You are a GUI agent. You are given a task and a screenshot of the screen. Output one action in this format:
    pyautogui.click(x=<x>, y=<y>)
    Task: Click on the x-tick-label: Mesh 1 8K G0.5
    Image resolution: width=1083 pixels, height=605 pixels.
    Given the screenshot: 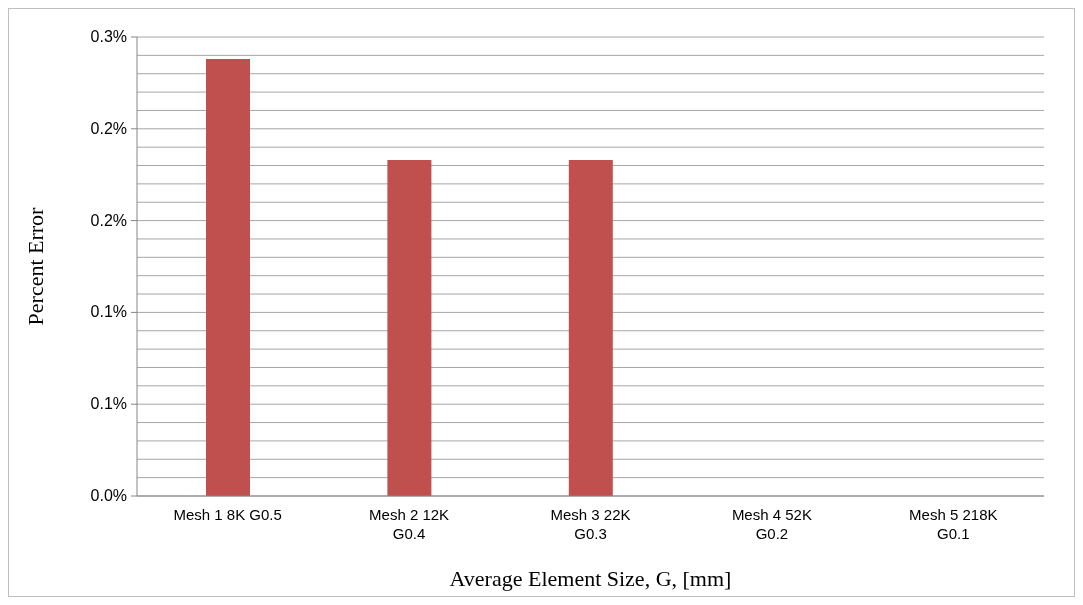 What is the action you would take?
    pyautogui.click(x=227, y=514)
    